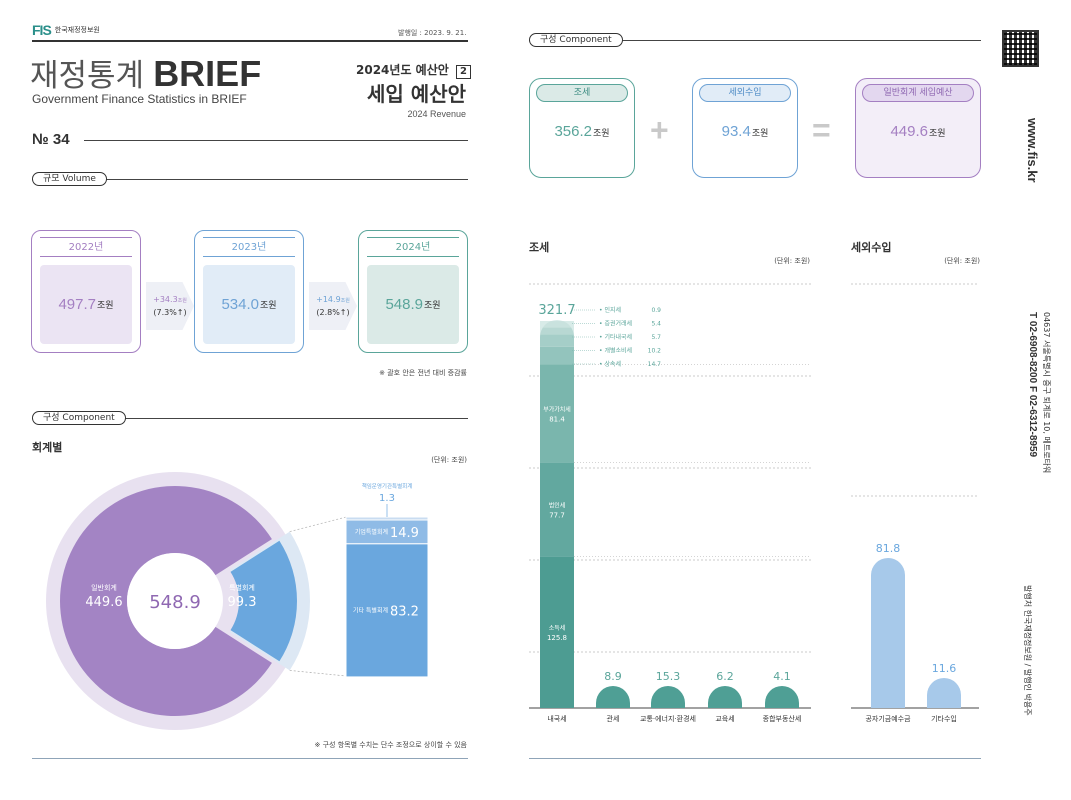  What do you see at coordinates (175, 601) in the screenshot?
I see `donut-hole` at bounding box center [175, 601].